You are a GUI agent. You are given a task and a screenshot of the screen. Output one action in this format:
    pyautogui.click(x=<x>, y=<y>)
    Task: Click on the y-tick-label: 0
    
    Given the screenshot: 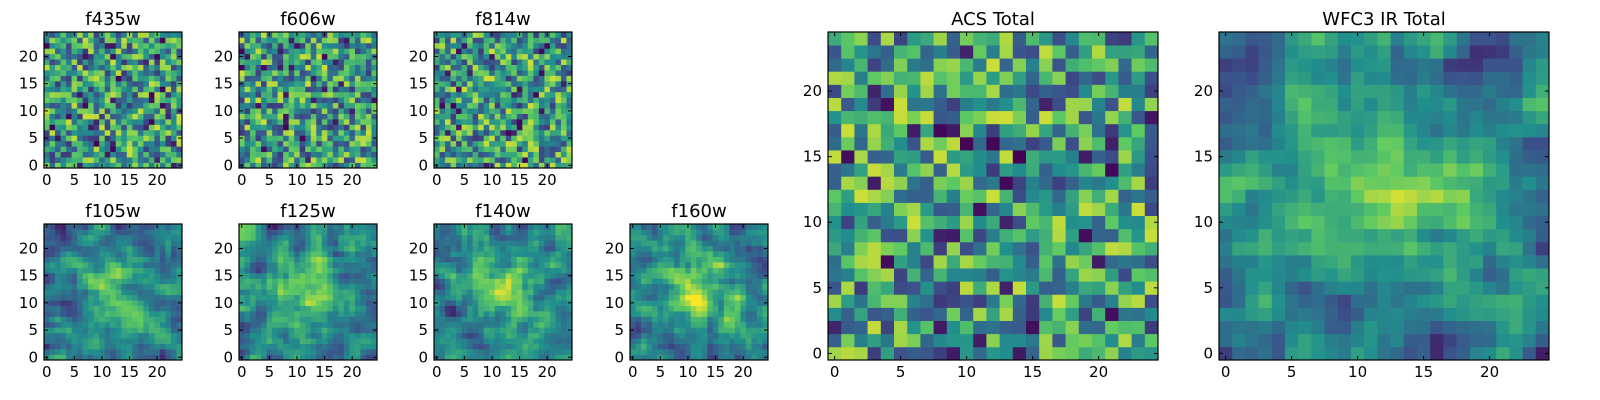 What is the action you would take?
    pyautogui.click(x=33, y=357)
    